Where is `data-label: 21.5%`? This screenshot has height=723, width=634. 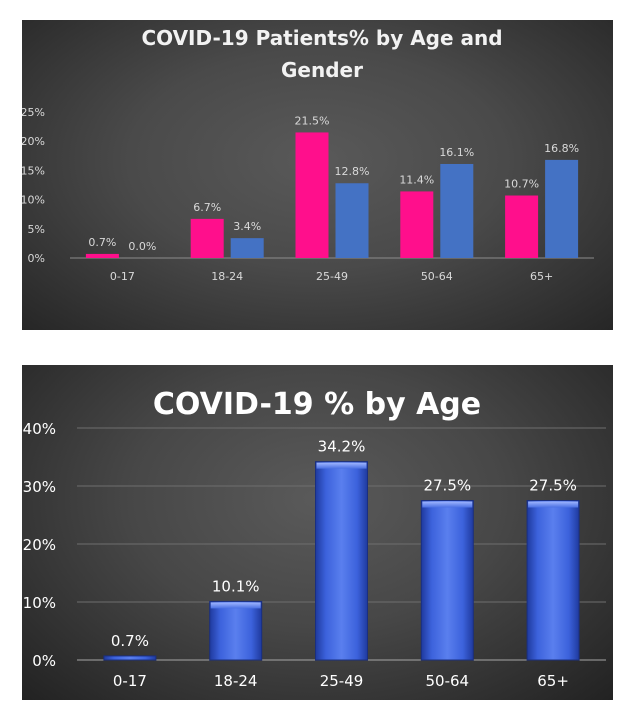 data-label: 21.5% is located at coordinates (312, 120).